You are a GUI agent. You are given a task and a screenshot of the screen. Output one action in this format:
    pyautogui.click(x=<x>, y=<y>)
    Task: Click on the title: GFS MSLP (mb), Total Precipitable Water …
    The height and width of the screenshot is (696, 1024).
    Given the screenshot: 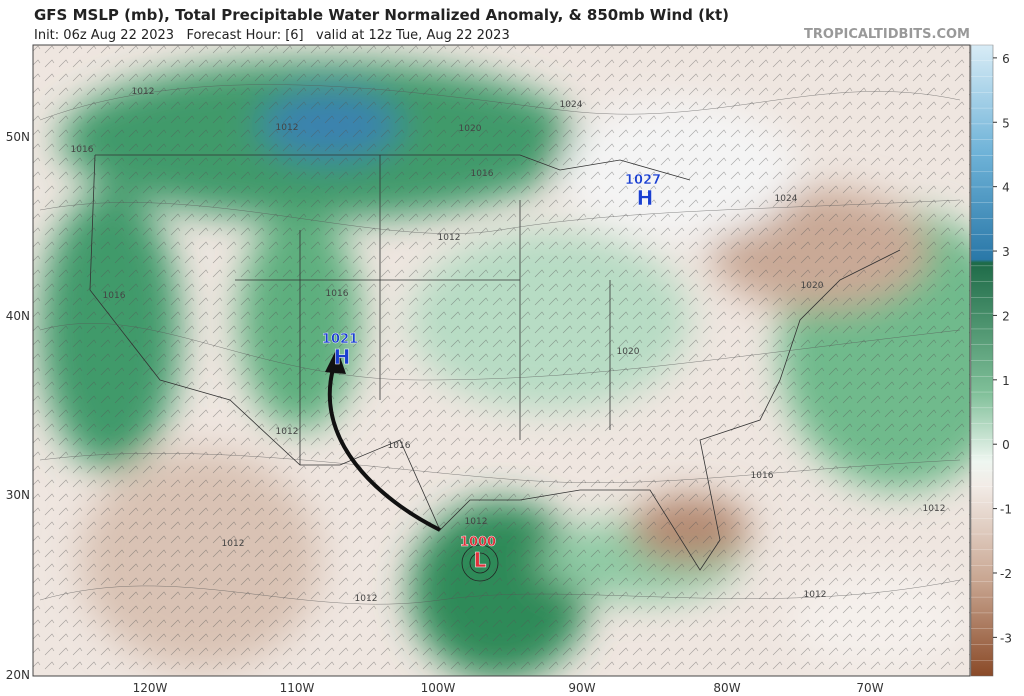 What is the action you would take?
    pyautogui.click(x=381, y=15)
    